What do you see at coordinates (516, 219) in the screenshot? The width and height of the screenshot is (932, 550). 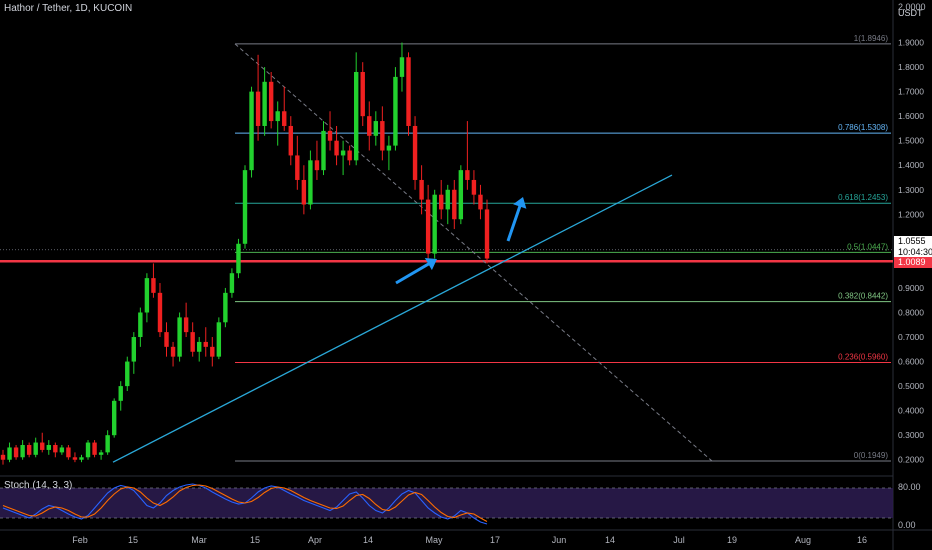 I see `blue-arrow-right` at bounding box center [516, 219].